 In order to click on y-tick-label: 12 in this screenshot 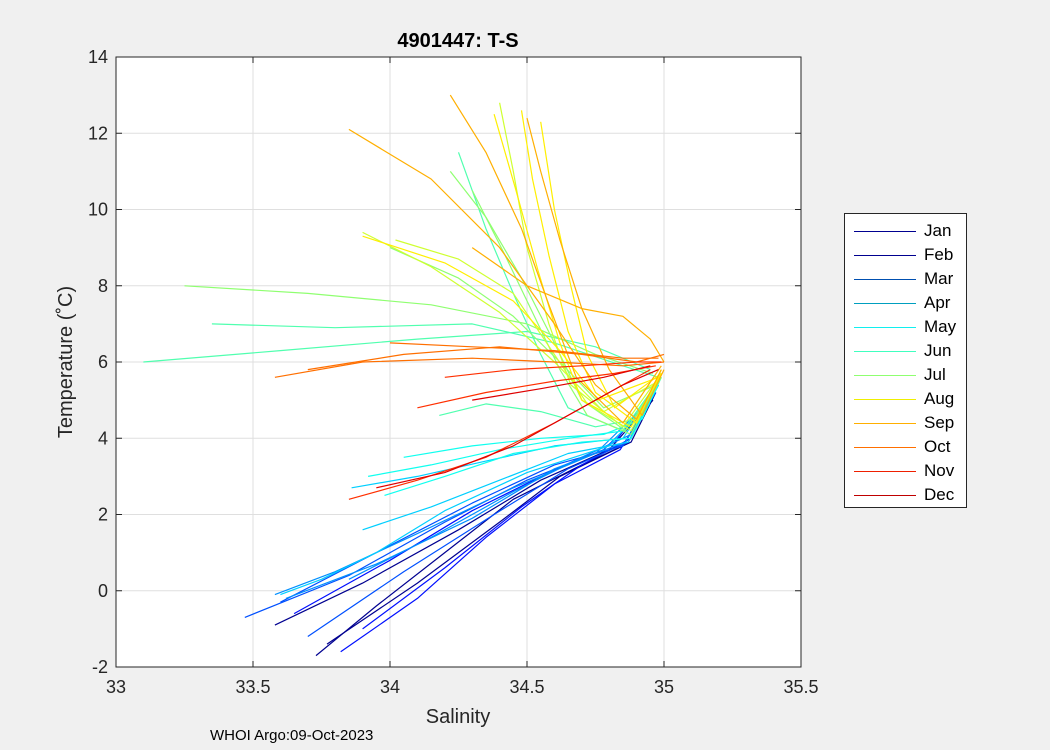, I will do `click(98, 133)`.